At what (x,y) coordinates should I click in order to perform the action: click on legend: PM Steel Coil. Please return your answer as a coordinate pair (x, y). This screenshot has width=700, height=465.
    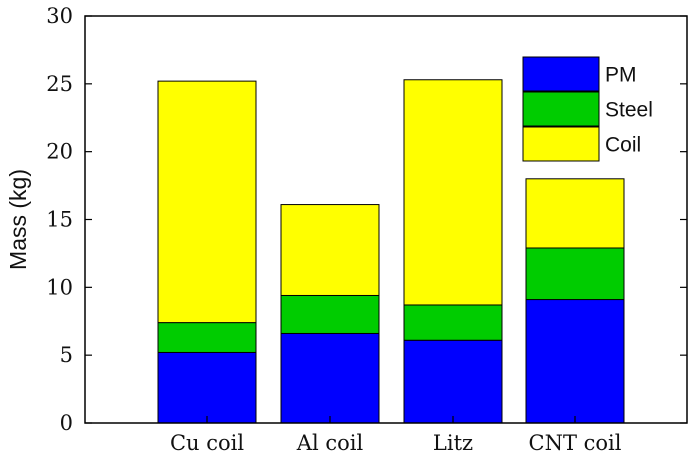
    Looking at the image, I should click on (592, 109).